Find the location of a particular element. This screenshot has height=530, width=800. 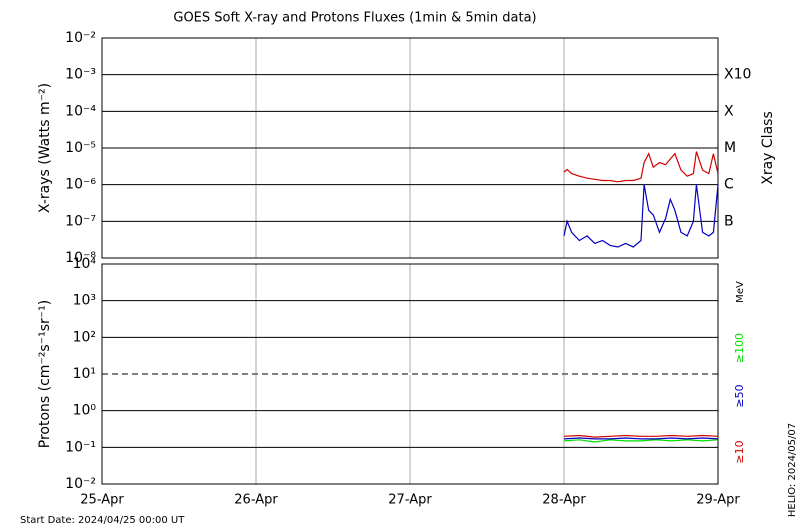

y-tick-label: 10⁻⁵ is located at coordinates (80, 148).